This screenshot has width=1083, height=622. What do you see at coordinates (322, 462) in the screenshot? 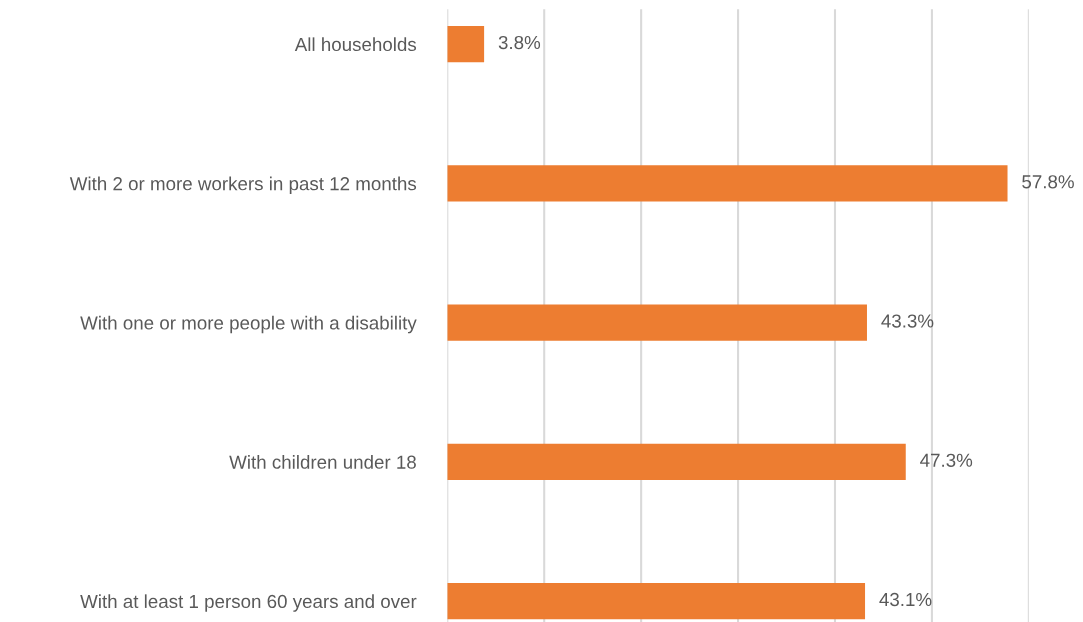
I see `y-tick-label: With children under 18` at bounding box center [322, 462].